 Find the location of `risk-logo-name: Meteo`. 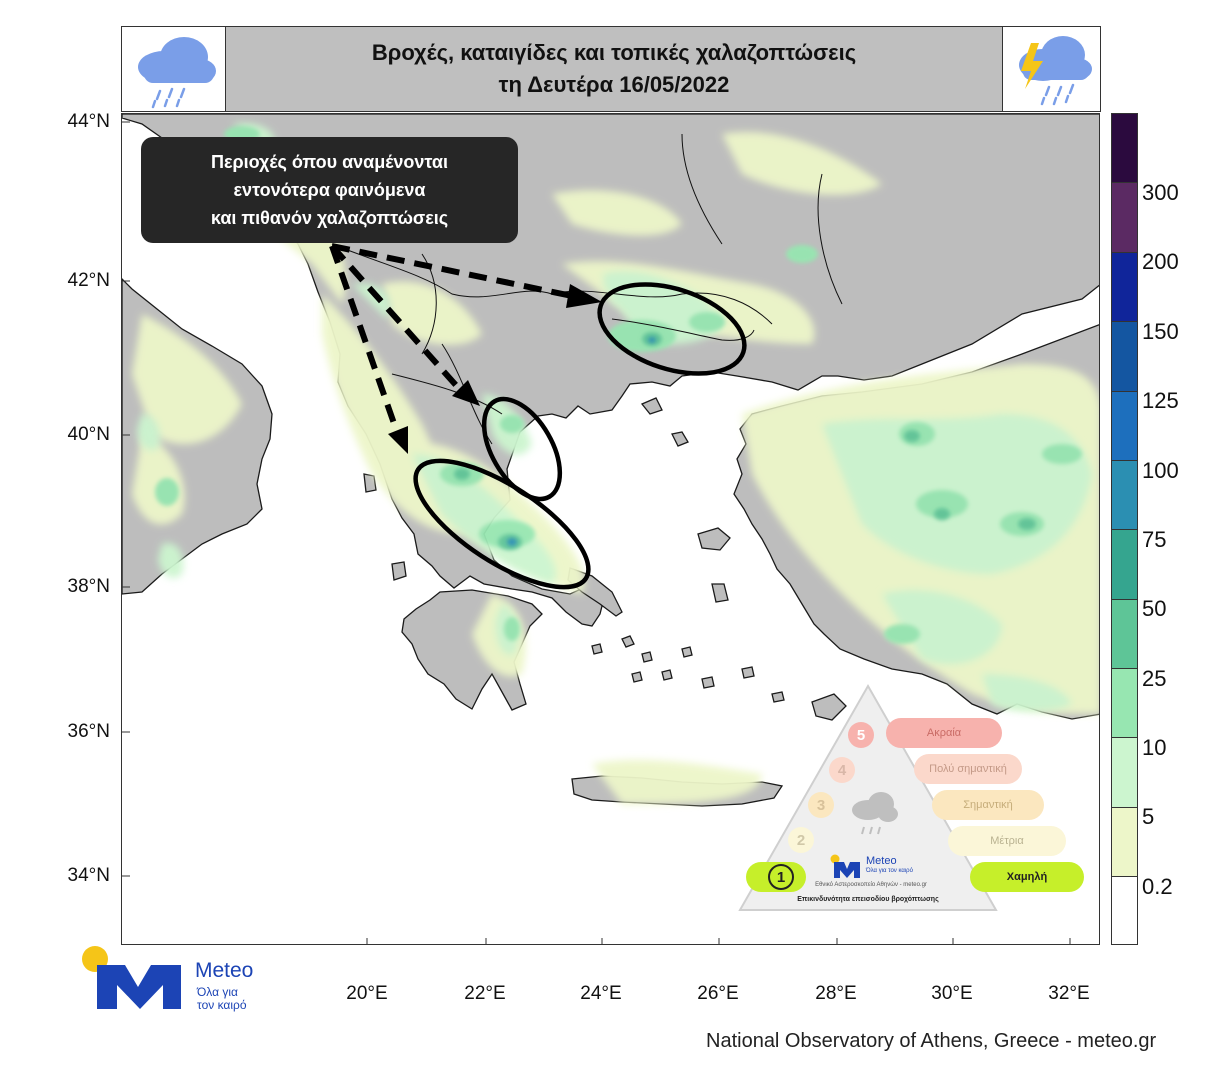

risk-logo-name: Meteo is located at coordinates (881, 861).